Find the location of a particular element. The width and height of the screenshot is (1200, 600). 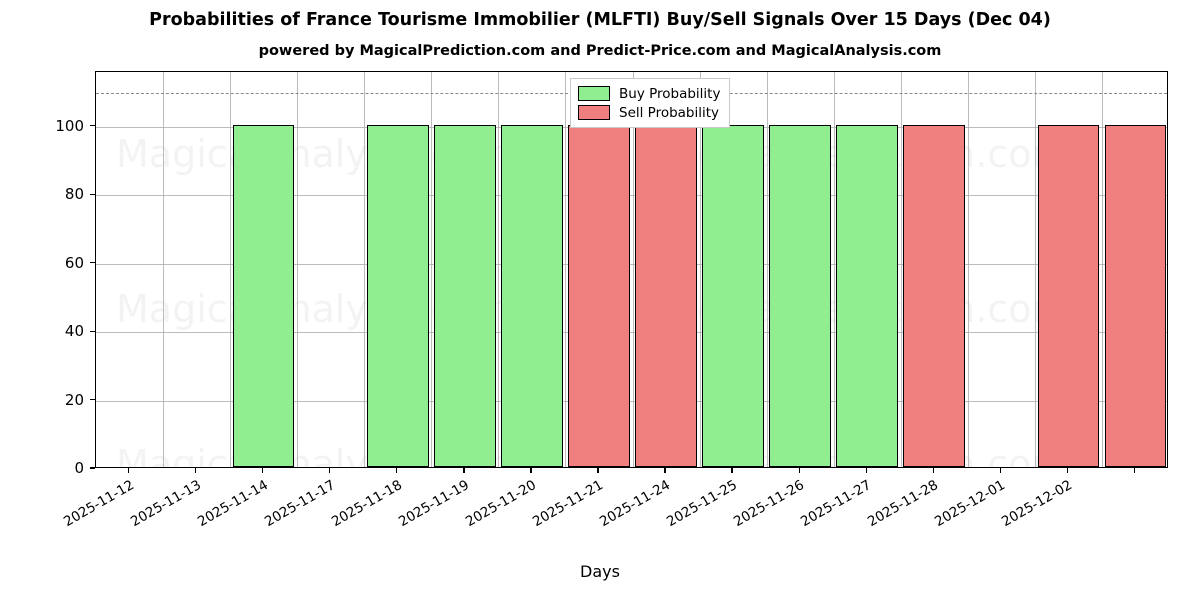

legend-item-sell: Sell Probability is located at coordinates (649, 112).